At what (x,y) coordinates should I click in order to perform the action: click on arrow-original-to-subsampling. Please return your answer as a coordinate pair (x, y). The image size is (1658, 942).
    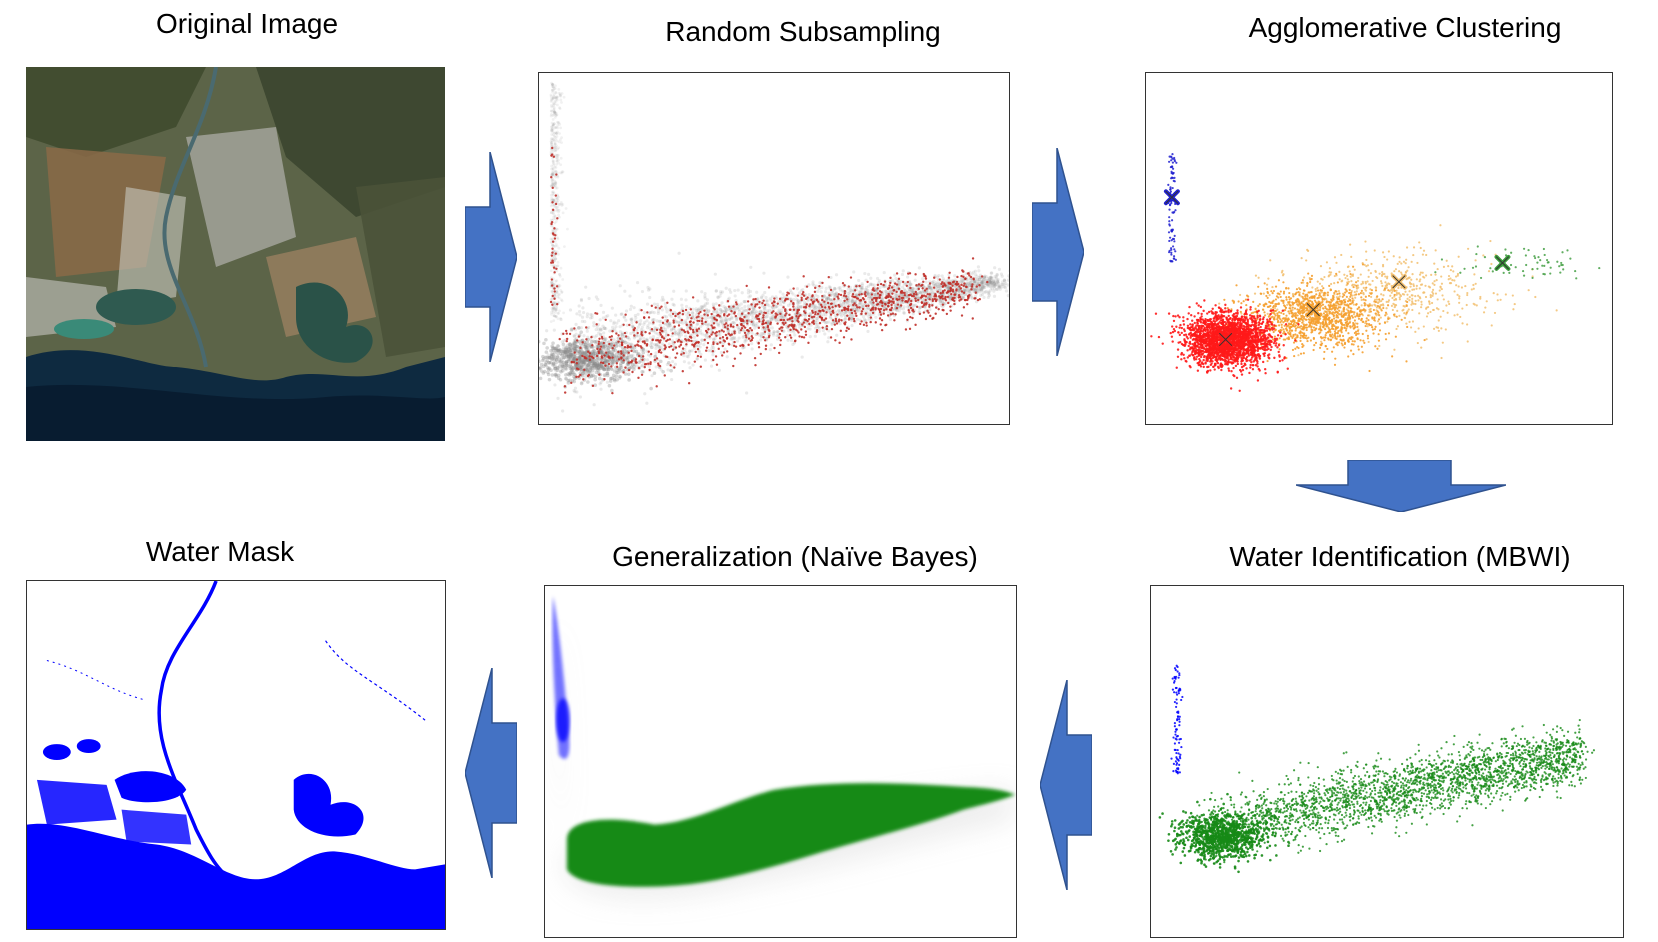
    Looking at the image, I should click on (491, 257).